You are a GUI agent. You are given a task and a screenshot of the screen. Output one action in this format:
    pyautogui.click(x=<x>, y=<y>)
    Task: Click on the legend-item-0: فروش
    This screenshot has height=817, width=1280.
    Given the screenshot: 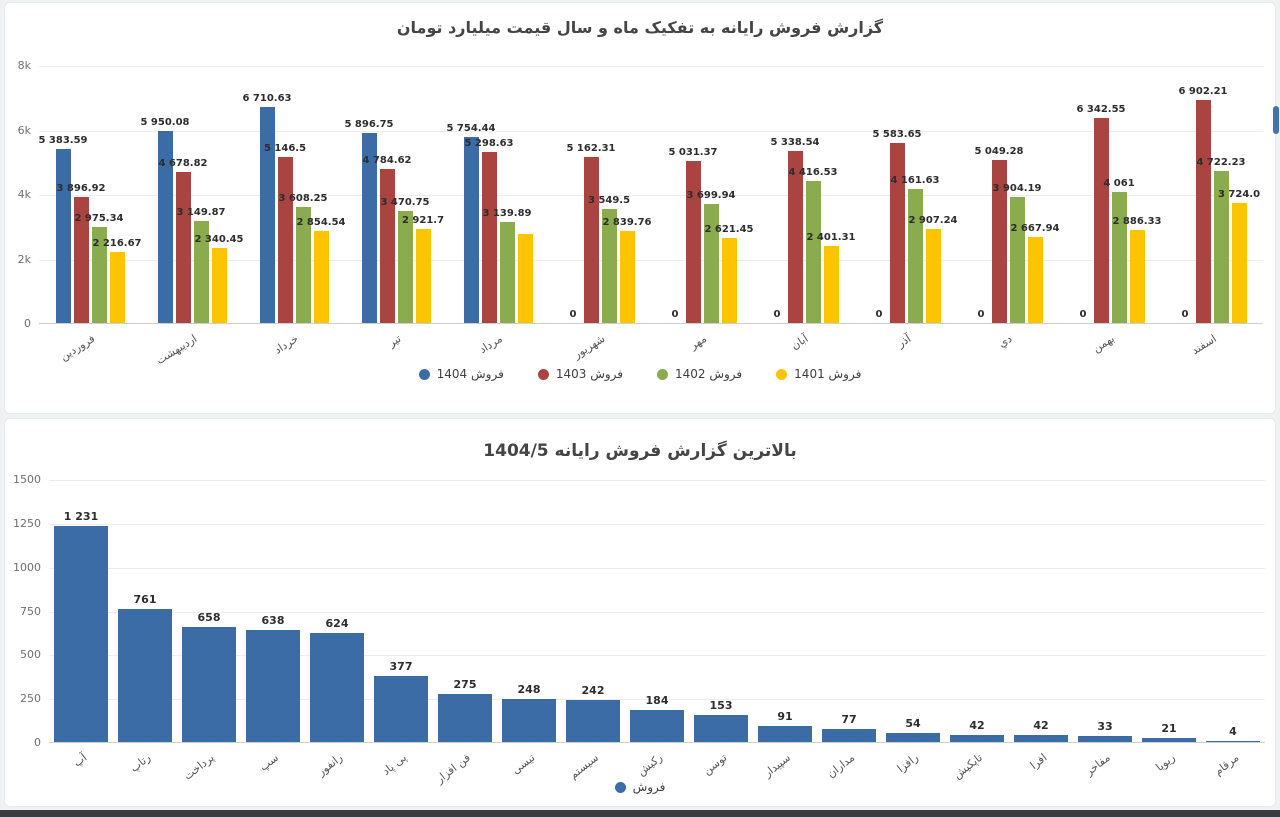 What is the action you would take?
    pyautogui.click(x=639, y=787)
    